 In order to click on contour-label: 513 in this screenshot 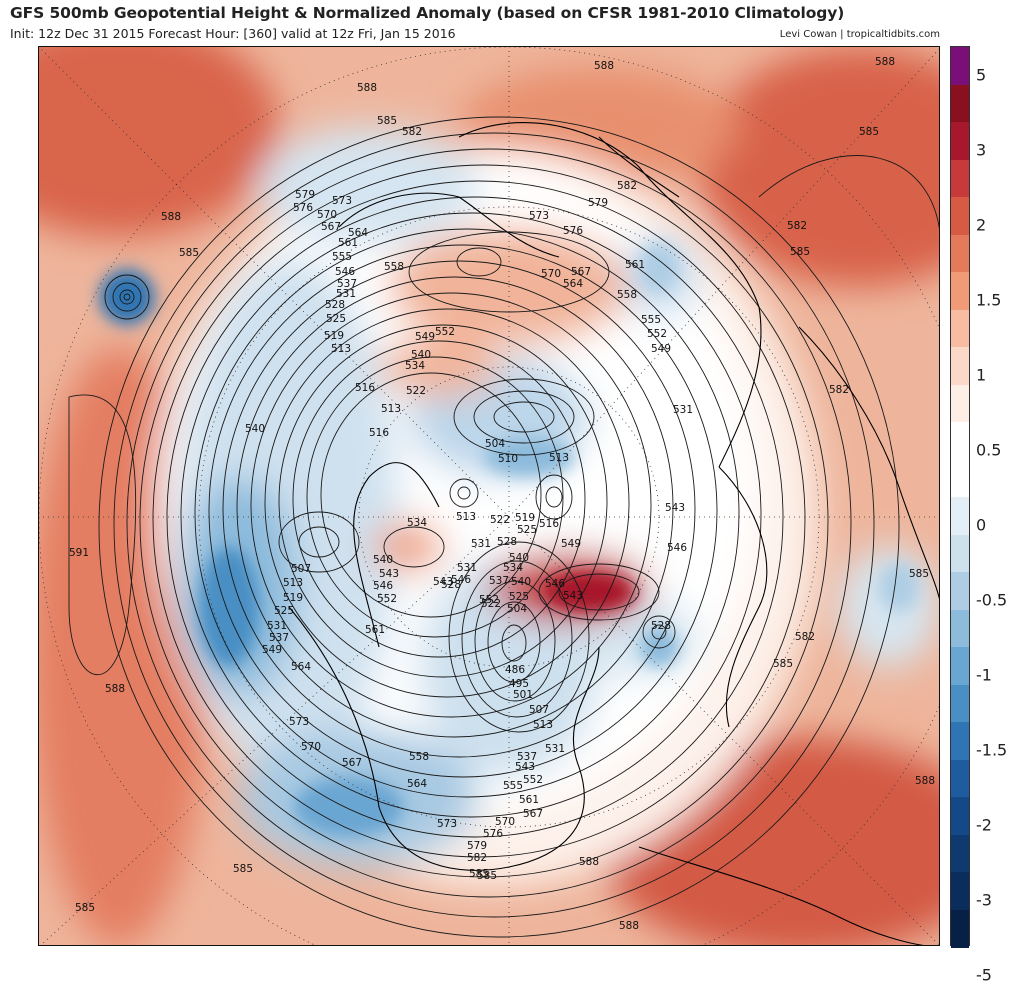, I will do `click(559, 458)`.